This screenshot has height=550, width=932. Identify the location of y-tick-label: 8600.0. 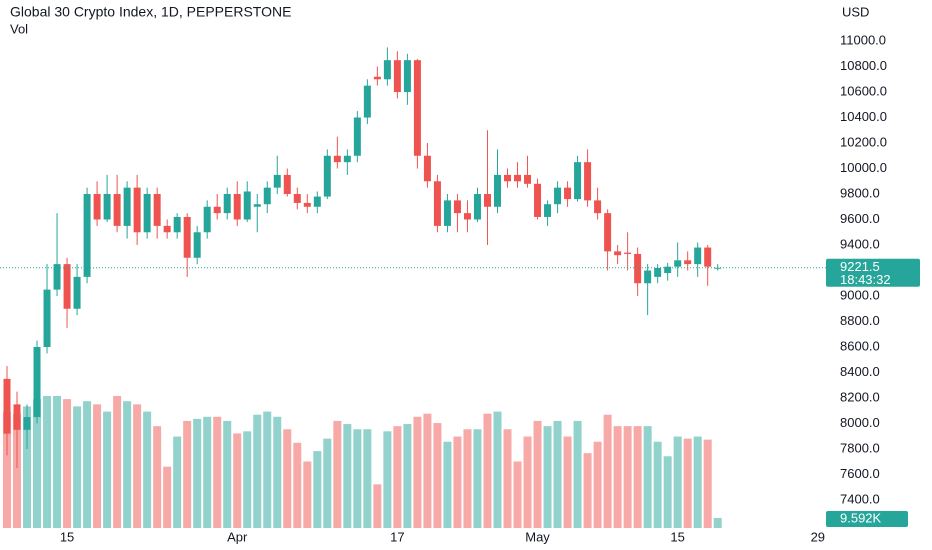
(860, 345).